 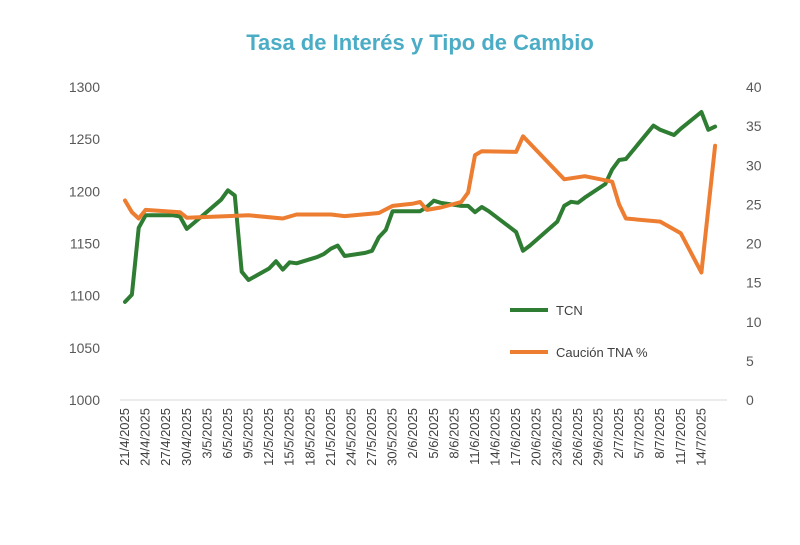 I want to click on x-tick-label: 5/7/2025, so click(x=639, y=433).